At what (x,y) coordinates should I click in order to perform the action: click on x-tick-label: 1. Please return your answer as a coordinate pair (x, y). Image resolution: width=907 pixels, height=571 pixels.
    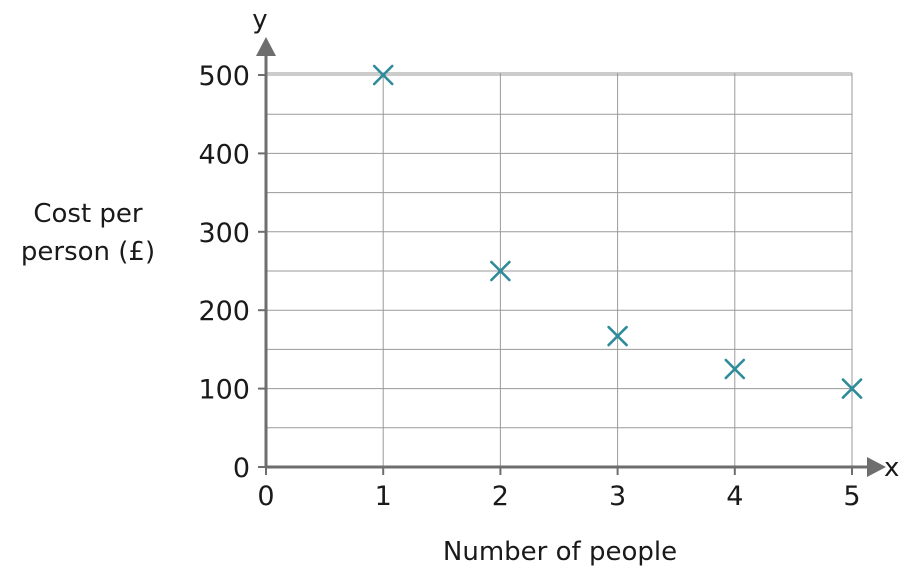
    Looking at the image, I should click on (383, 496).